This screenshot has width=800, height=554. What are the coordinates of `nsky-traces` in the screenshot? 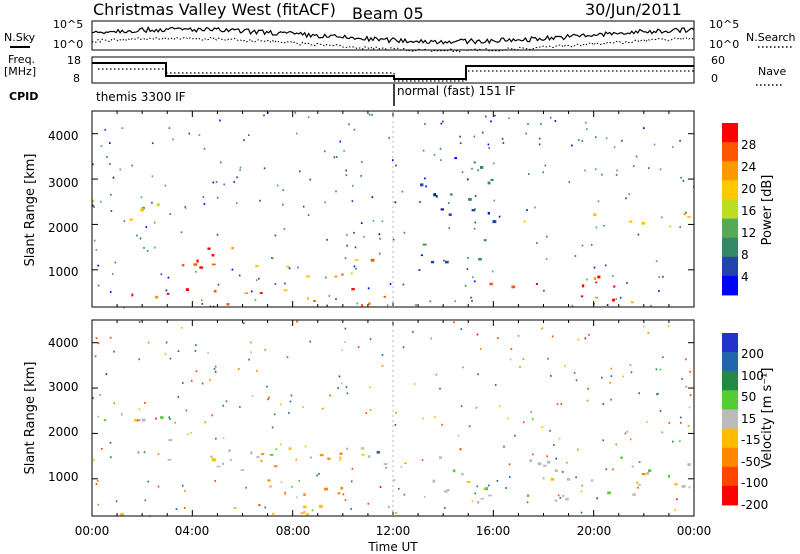 It's located at (393, 39).